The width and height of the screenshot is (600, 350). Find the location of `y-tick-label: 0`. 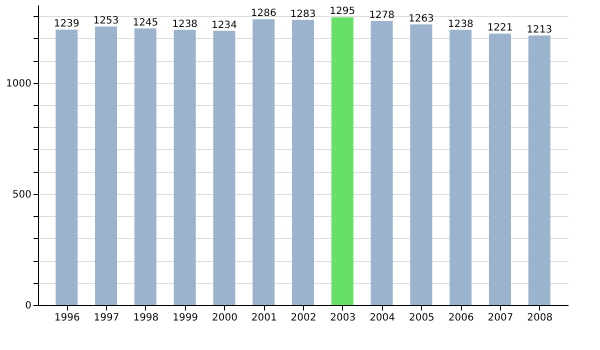

y-tick-label: 0 is located at coordinates (28, 306).